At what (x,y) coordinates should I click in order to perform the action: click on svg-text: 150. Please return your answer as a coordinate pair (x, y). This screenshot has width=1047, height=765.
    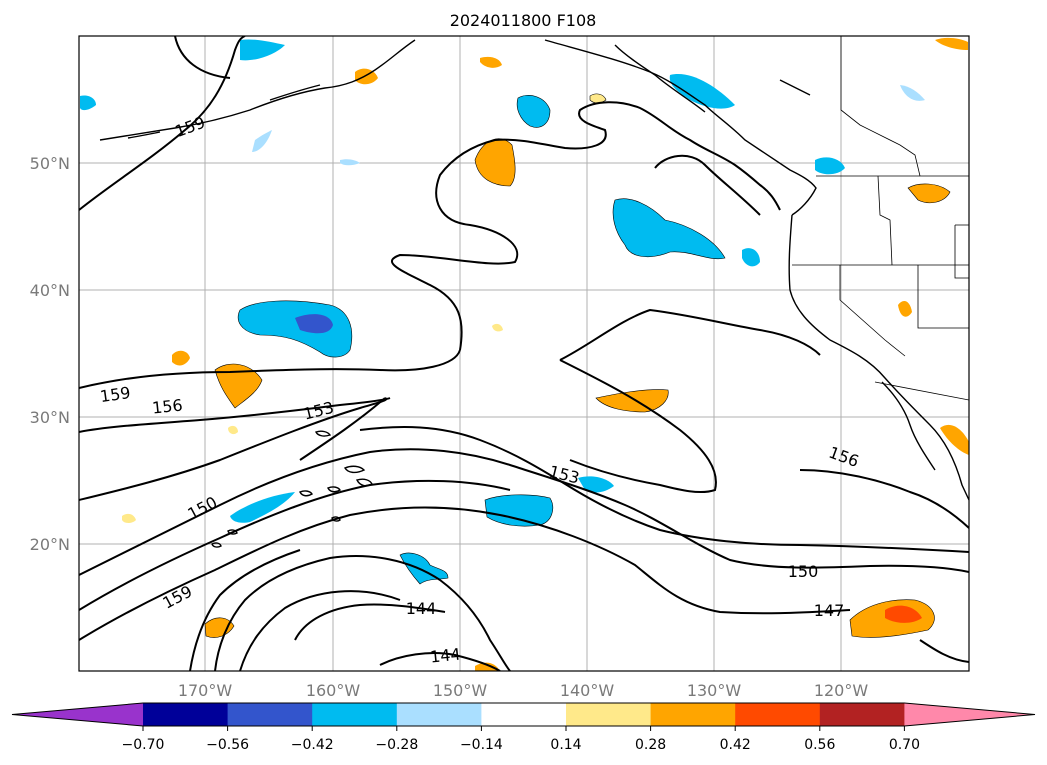
    Looking at the image, I should click on (803, 571).